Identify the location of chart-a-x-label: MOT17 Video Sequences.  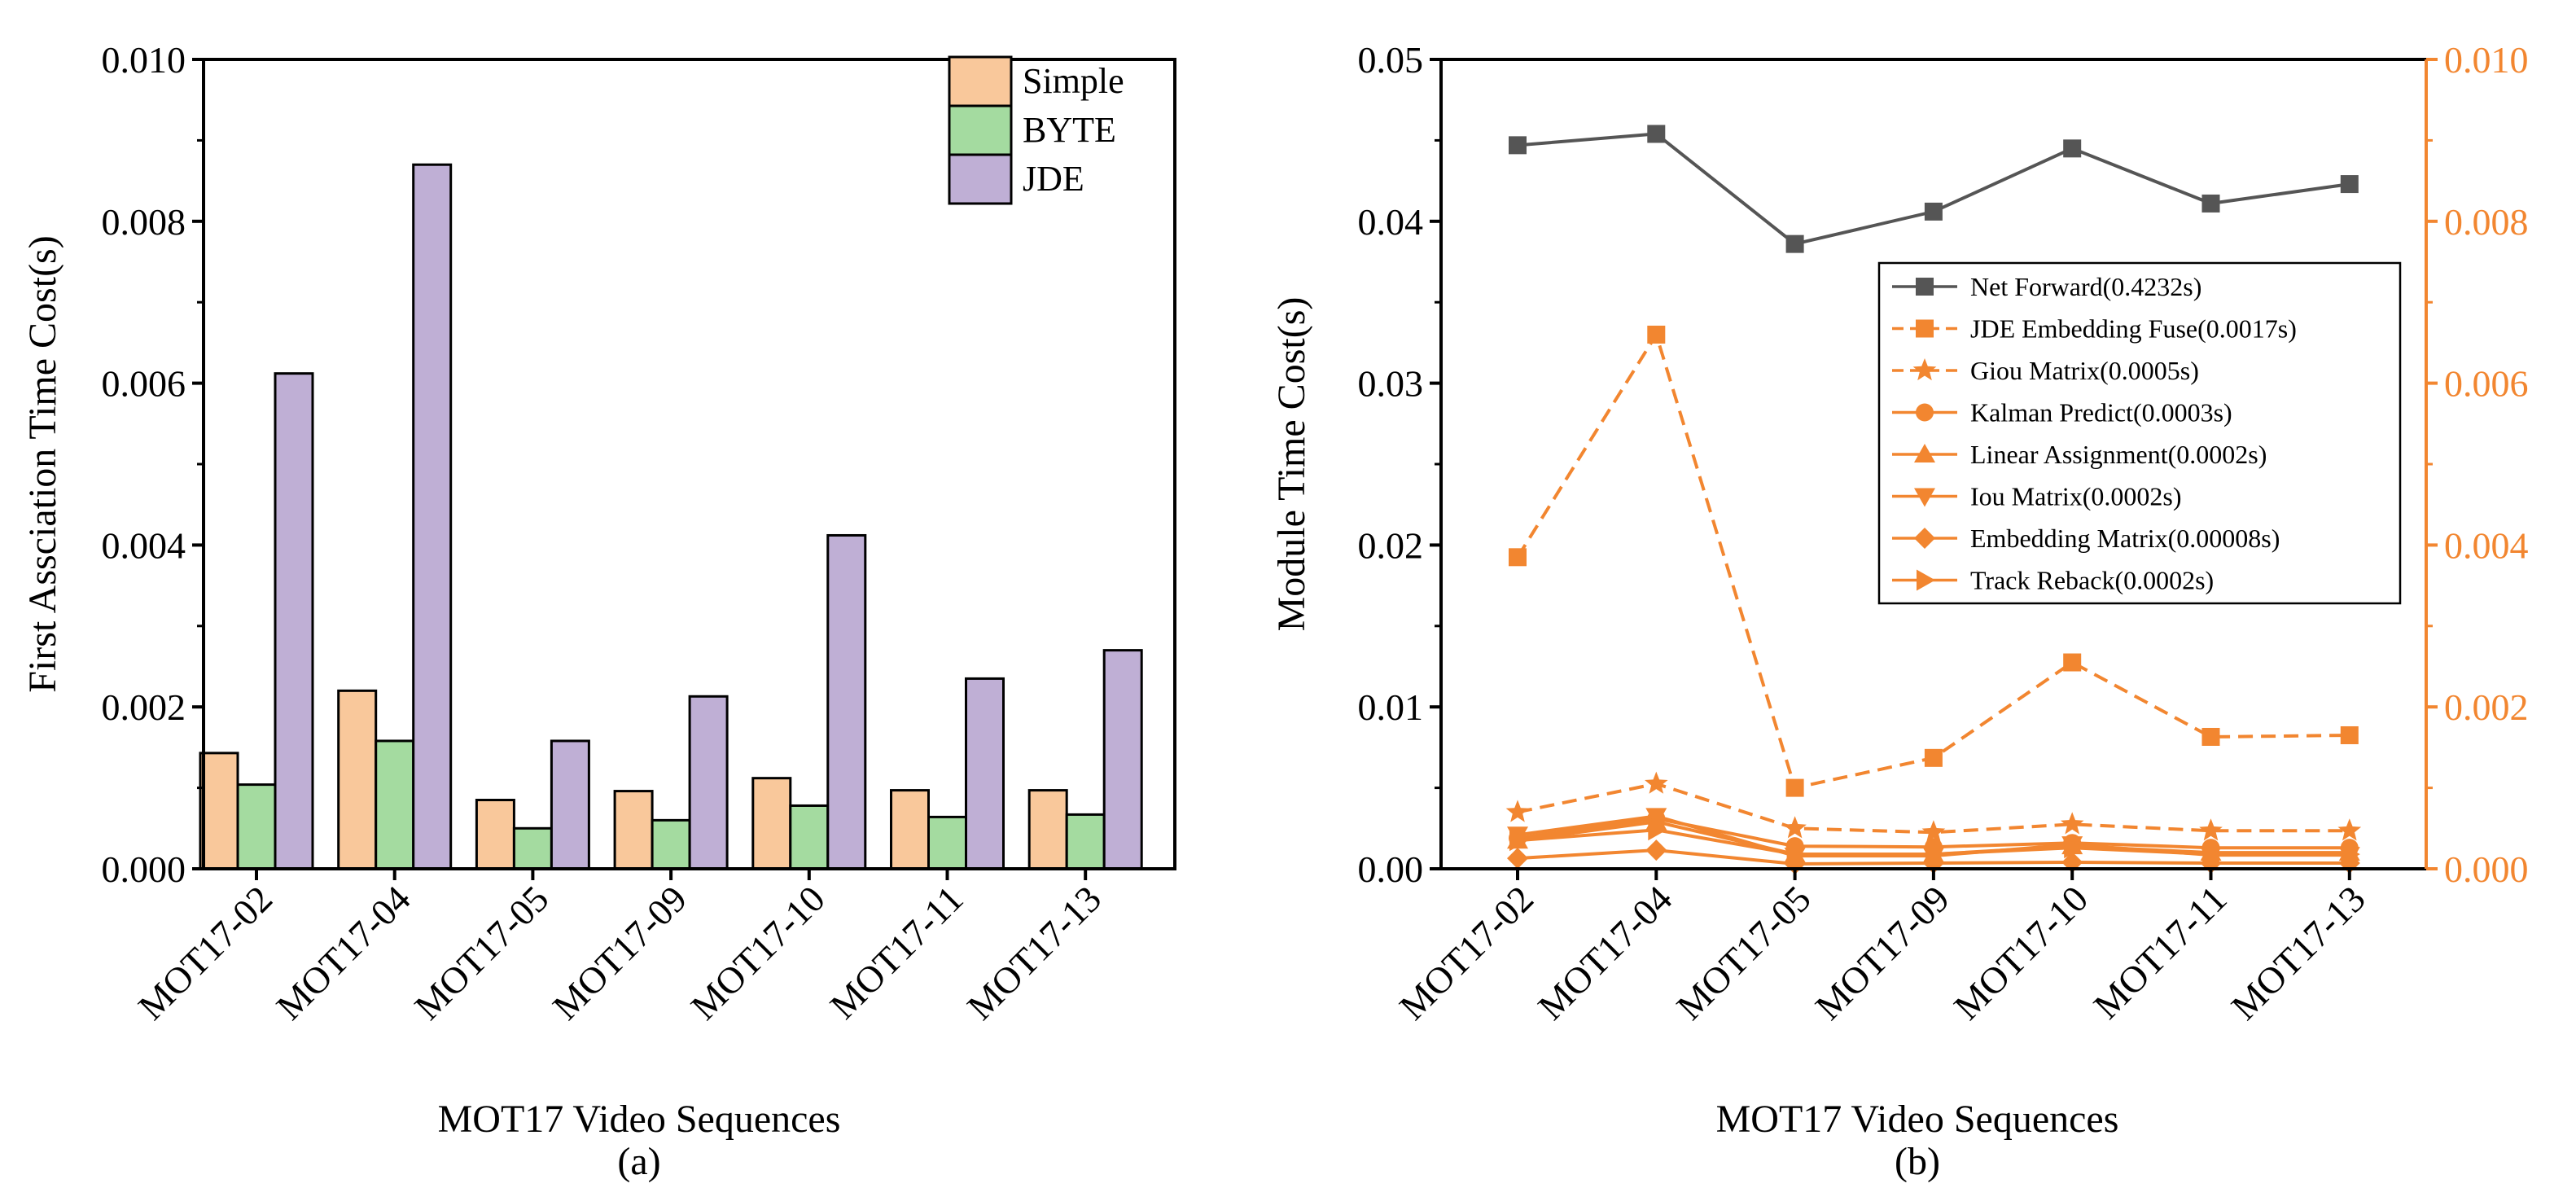
(639, 1119).